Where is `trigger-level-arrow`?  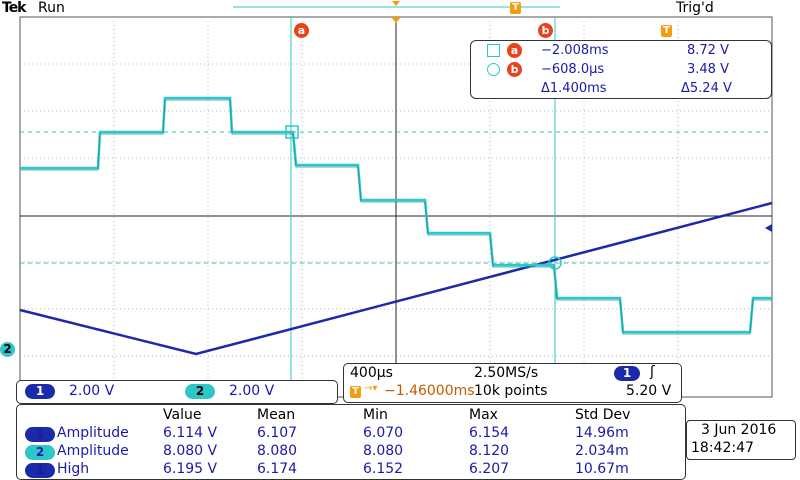 trigger-level-arrow is located at coordinates (768, 228).